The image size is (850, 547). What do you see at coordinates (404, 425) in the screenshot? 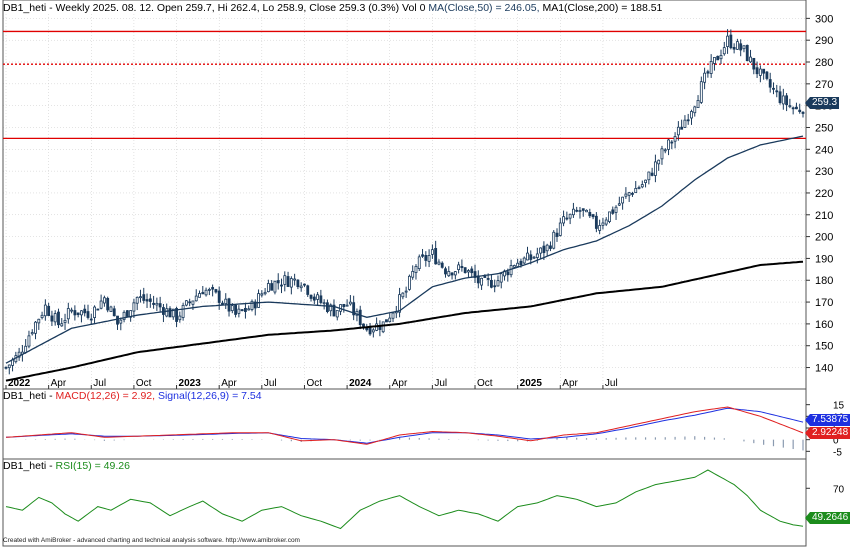
I see `signal-line` at bounding box center [404, 425].